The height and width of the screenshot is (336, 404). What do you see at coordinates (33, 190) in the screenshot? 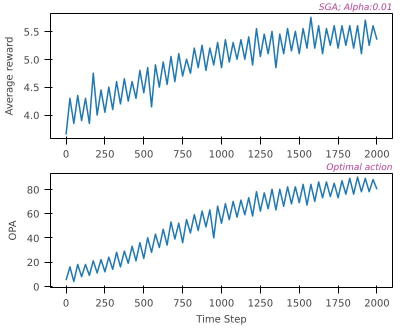
I see `y-tick-label: 80` at bounding box center [33, 190].